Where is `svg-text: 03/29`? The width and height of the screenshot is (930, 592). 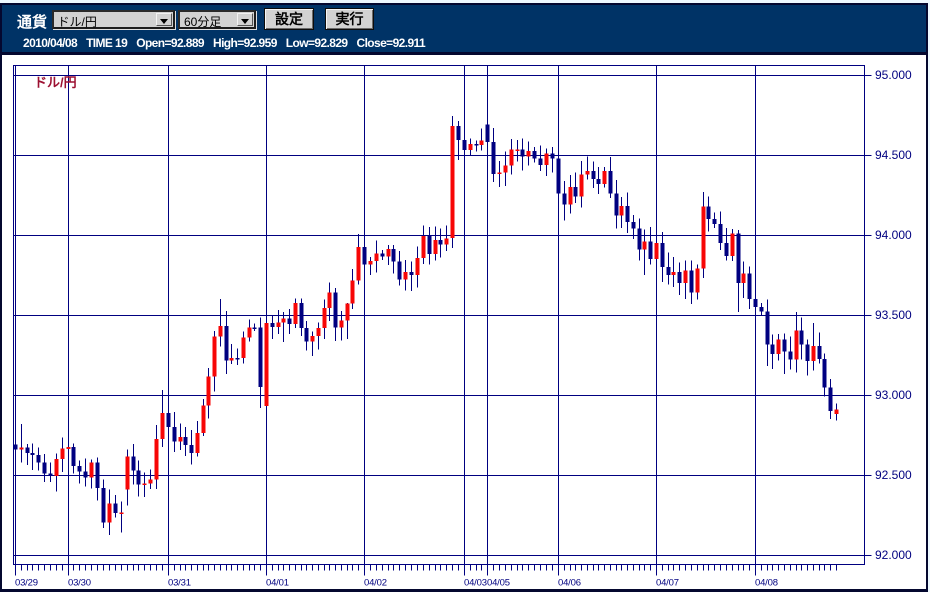 svg-text: 03/29 is located at coordinates (26, 583).